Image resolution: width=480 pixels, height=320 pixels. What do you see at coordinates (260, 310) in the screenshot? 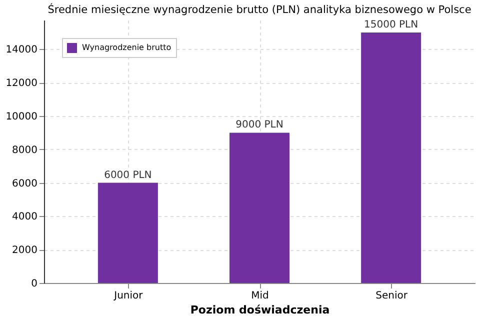
I see `x-axis-title: Poziom doświadczenia` at bounding box center [260, 310].